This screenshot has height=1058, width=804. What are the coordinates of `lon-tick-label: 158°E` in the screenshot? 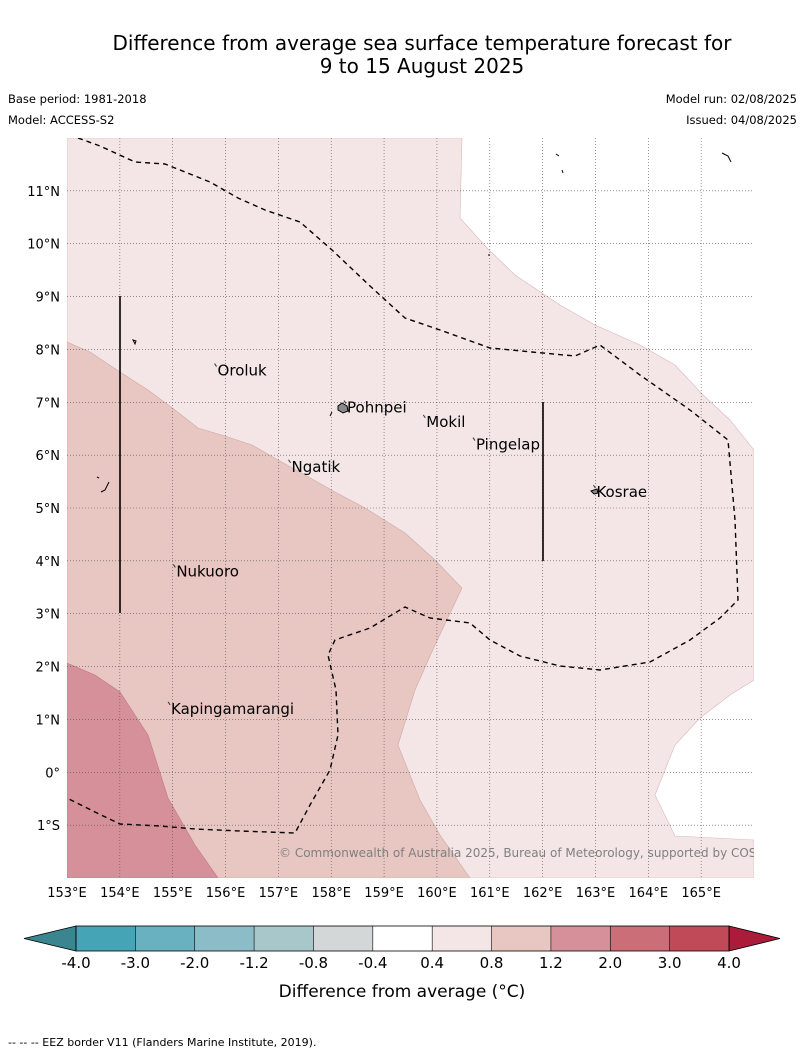 It's located at (331, 893).